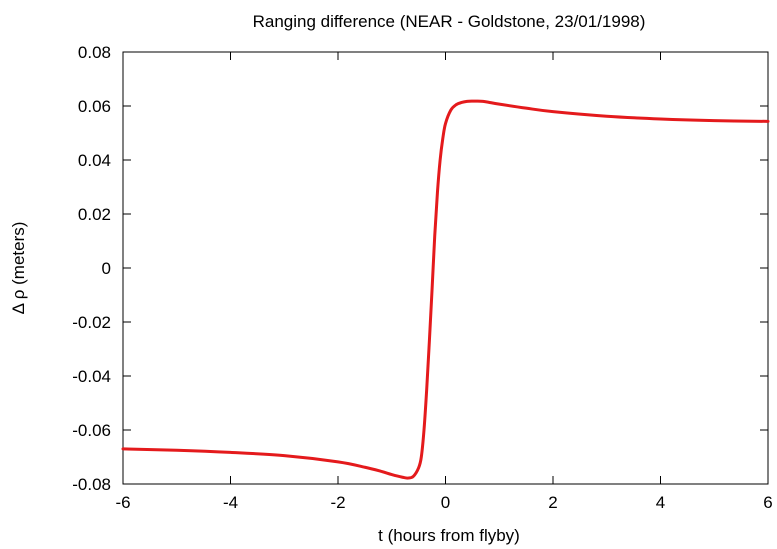 This screenshot has width=777, height=549. Describe the element at coordinates (660, 502) in the screenshot. I see `x-tick-label: 4` at that location.